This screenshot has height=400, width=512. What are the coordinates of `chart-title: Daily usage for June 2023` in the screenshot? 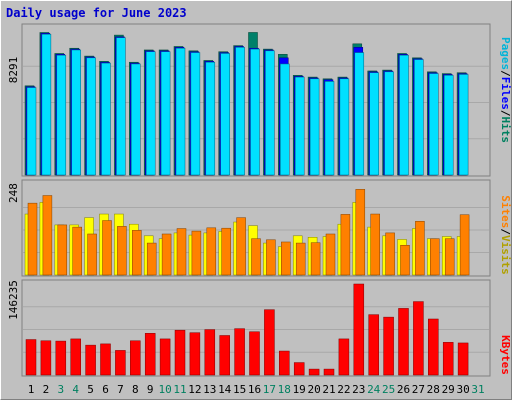 It's located at (96, 13).